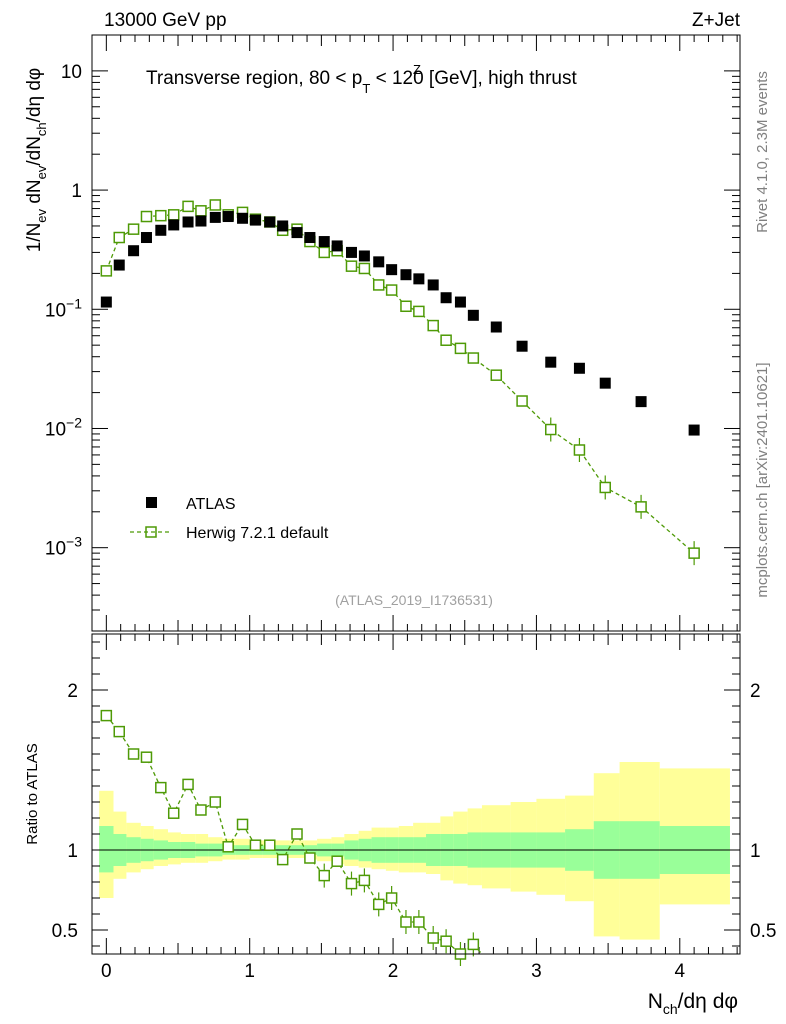 The height and width of the screenshot is (1024, 786). What do you see at coordinates (34, 151) in the screenshot?
I see `ylabel-p3: /dN` at bounding box center [34, 151].